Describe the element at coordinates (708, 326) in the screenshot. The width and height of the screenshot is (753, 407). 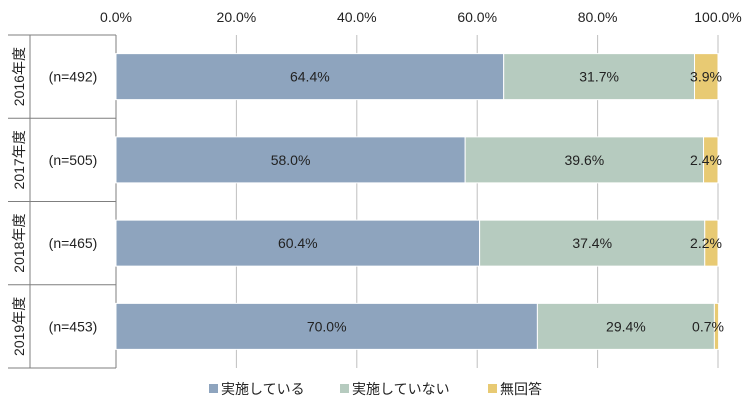
I see `data-label: 0.7%` at that location.